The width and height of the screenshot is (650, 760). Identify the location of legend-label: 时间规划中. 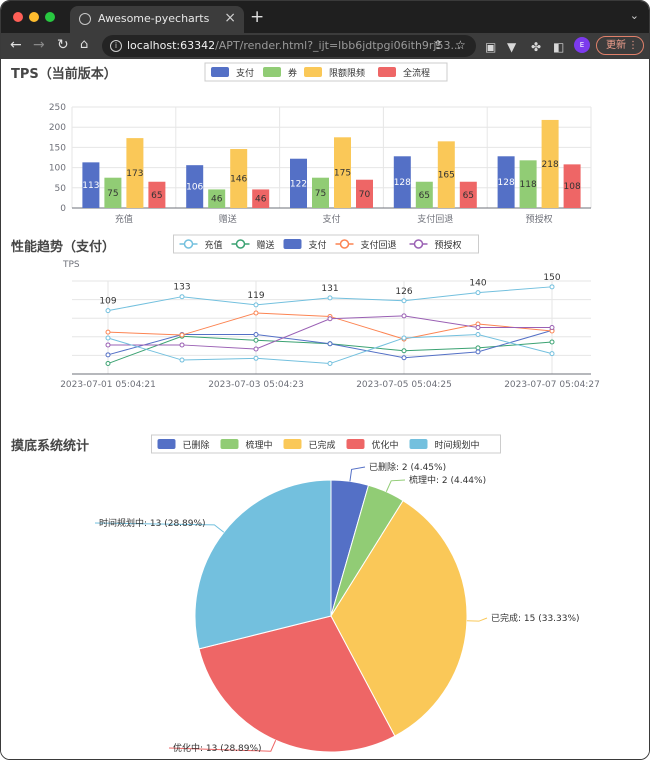
(457, 445).